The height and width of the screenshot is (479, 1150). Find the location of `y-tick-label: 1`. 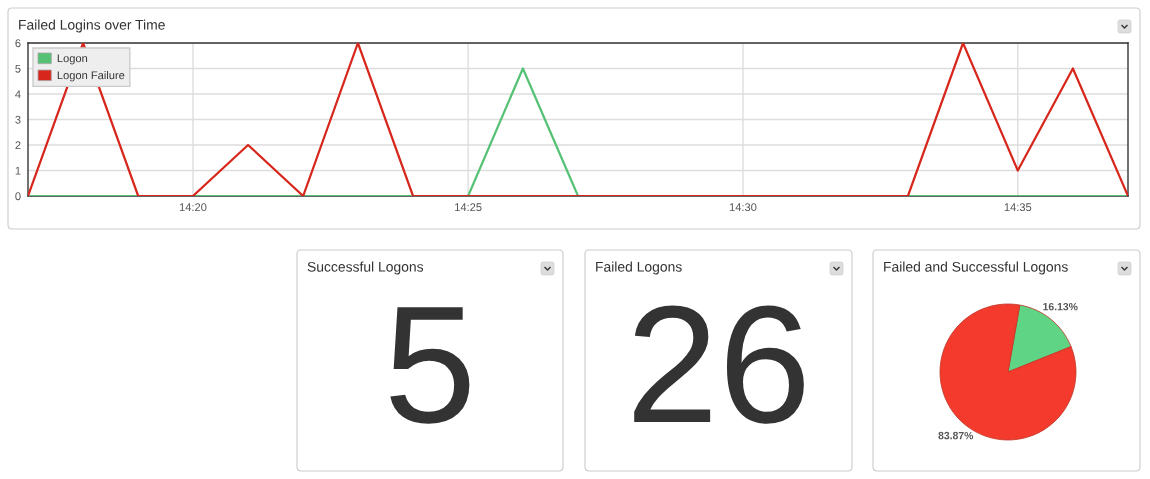

y-tick-label: 1 is located at coordinates (18, 170).